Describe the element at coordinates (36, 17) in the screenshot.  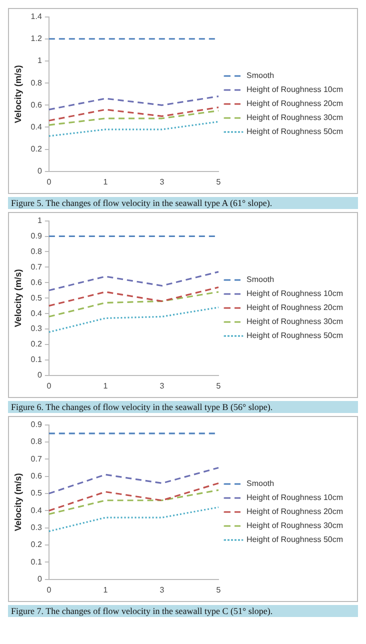
I see `y-tick-label: 1.4` at that location.